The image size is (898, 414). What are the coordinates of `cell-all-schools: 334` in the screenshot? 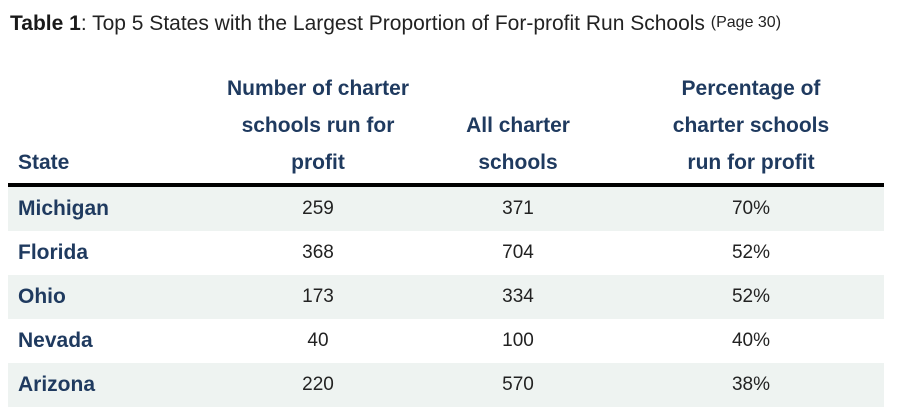 It's located at (518, 297).